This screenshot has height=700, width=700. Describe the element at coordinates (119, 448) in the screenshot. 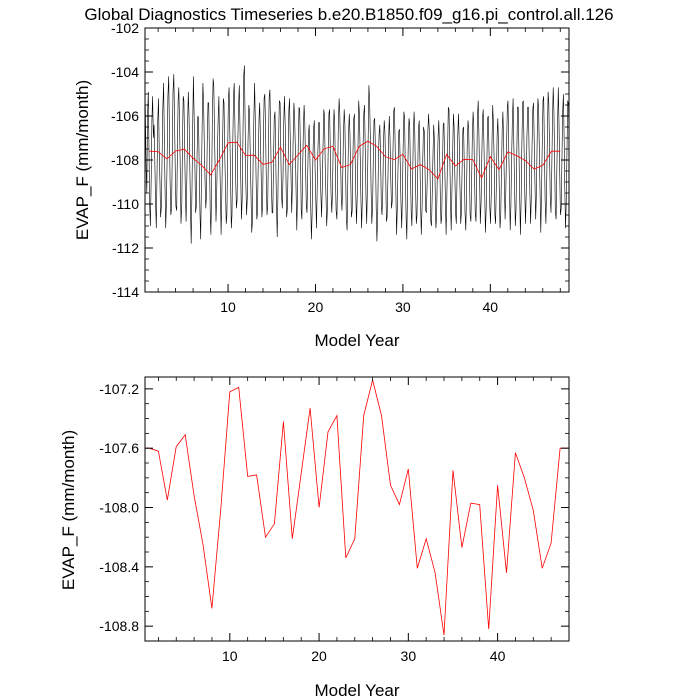

I see `bottom-y-tick-label: -107.6` at that location.